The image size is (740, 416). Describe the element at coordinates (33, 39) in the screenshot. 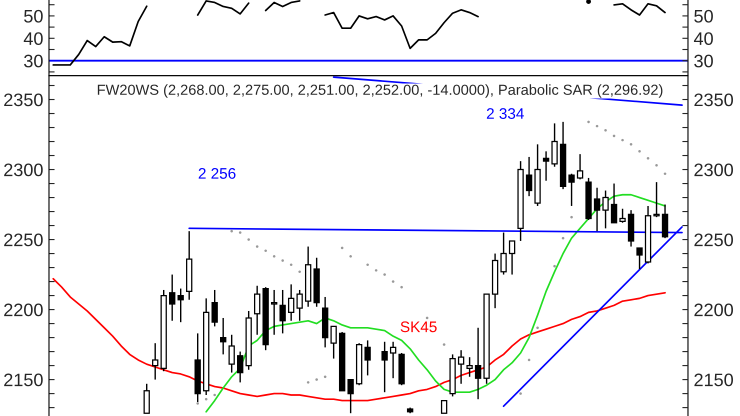

I see `y-tick-label: 40` at that location.